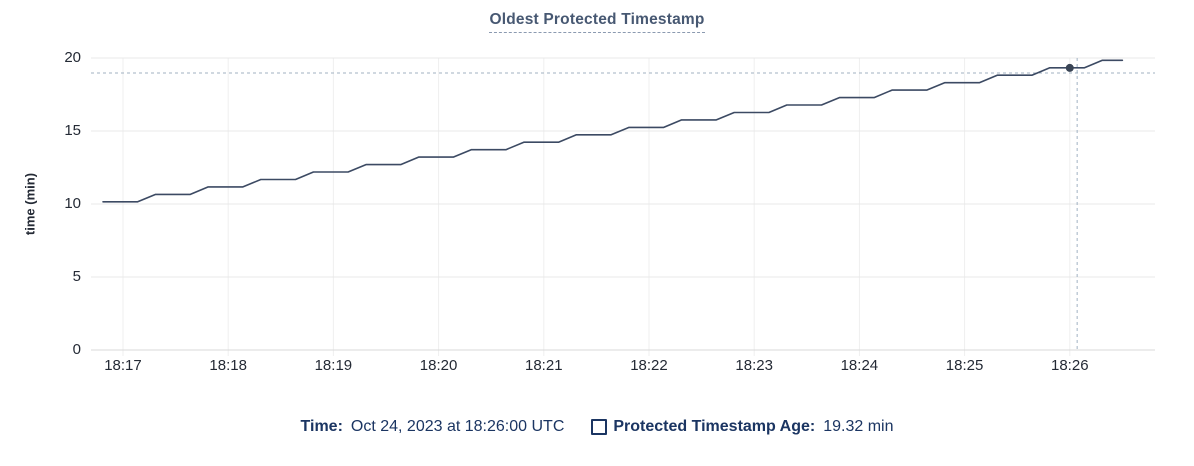 This screenshot has height=466, width=1194. What do you see at coordinates (964, 365) in the screenshot?
I see `x-tick-label: 18:25` at bounding box center [964, 365].